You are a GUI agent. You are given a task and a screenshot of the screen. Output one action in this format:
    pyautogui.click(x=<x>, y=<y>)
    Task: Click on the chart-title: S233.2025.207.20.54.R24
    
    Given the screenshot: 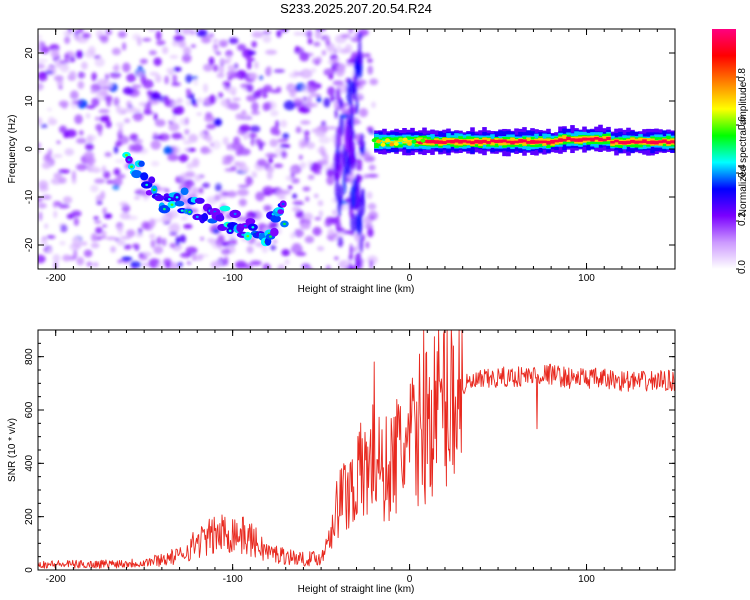 What is the action you would take?
    pyautogui.click(x=356, y=8)
    